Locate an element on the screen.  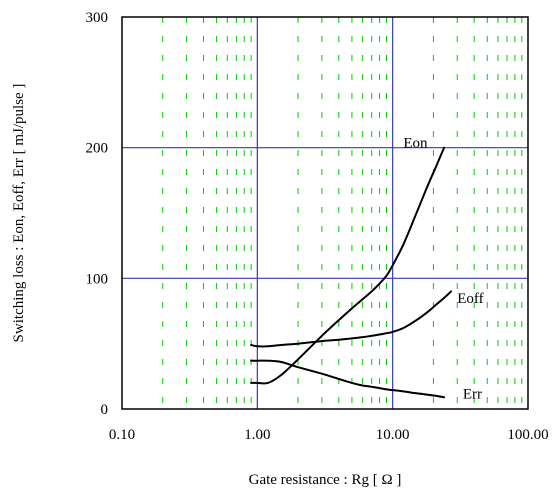
x-tick-label: 10.00 is located at coordinates (393, 435).